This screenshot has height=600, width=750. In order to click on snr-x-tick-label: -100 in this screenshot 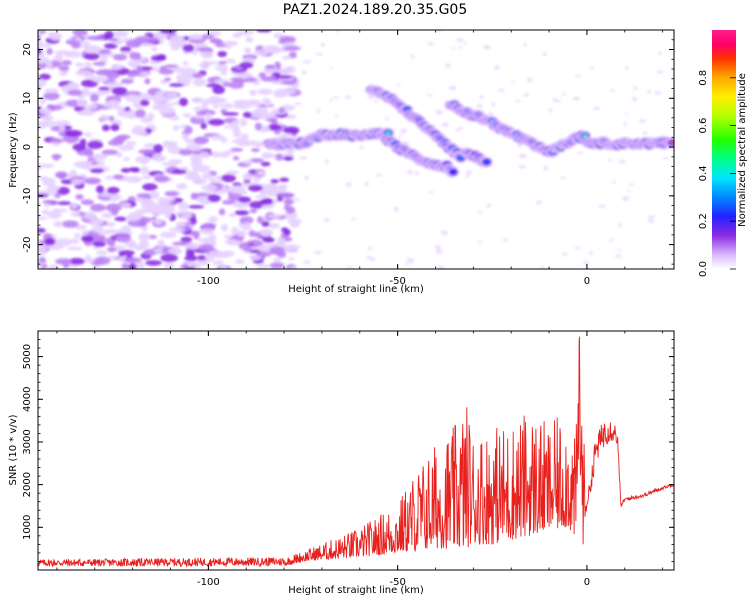, I will do `click(208, 582)`.